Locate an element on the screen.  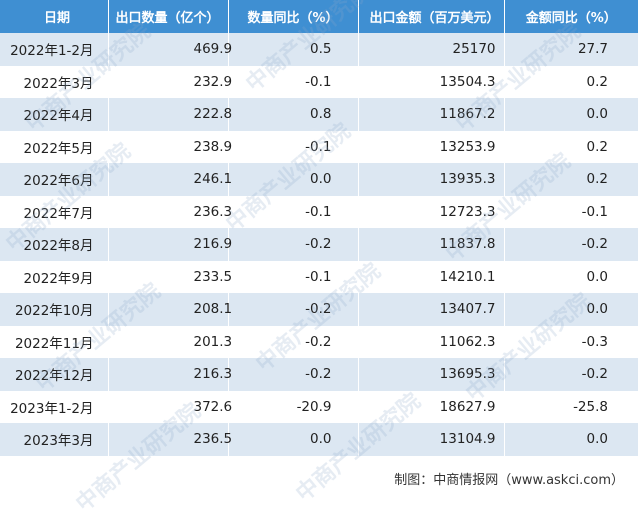
cell-quantity: 222.8 is located at coordinates (170, 114).